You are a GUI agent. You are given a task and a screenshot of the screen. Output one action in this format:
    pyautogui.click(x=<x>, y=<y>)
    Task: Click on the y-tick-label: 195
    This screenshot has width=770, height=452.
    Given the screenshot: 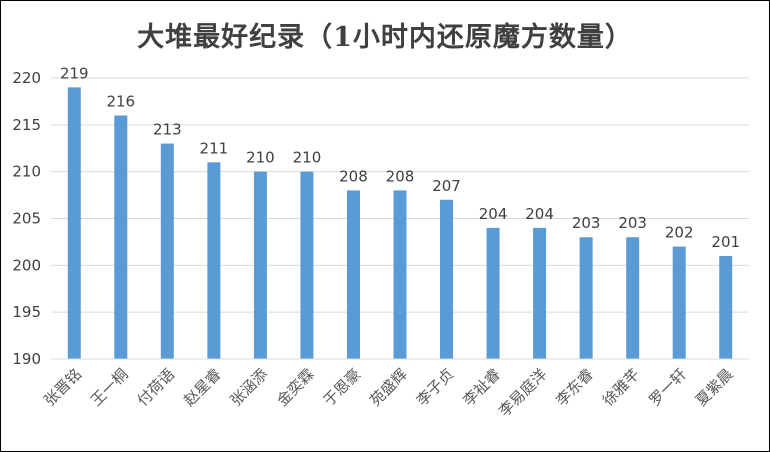 What is the action you would take?
    pyautogui.click(x=26, y=312)
    